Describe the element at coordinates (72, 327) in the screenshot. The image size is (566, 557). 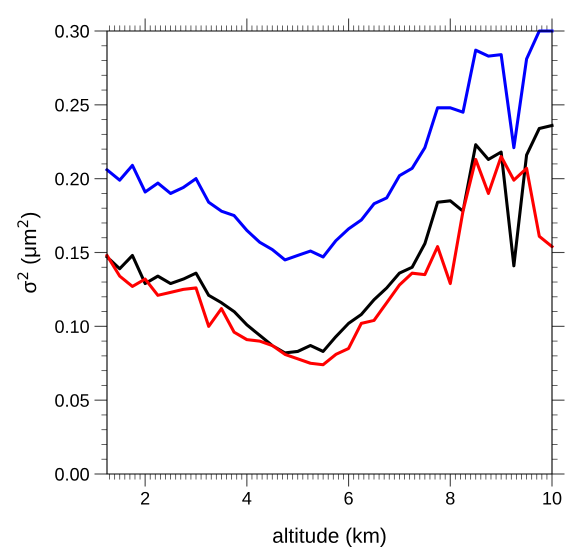
I see `y-tick-label: 0.10` at that location.